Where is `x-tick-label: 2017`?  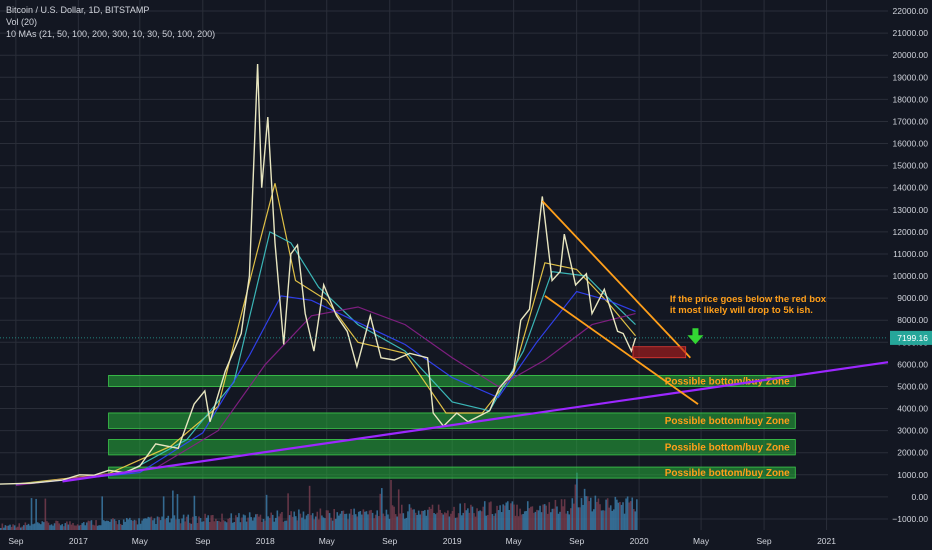
x-tick-label: 2017 is located at coordinates (78, 541).